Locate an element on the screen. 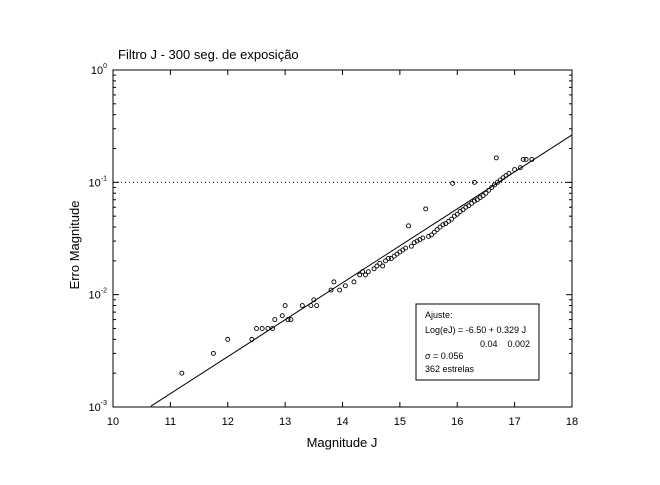 The image size is (660, 485). x-tick-label: 15 is located at coordinates (400, 422).